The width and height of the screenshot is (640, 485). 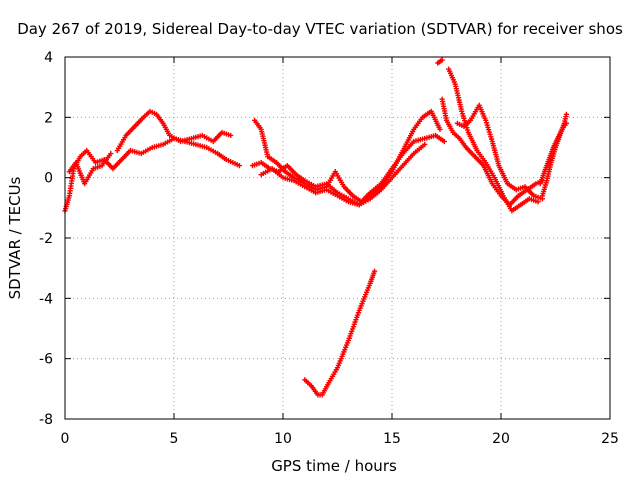 What do you see at coordinates (174, 439) in the screenshot?
I see `x-tick-label: 5` at bounding box center [174, 439].